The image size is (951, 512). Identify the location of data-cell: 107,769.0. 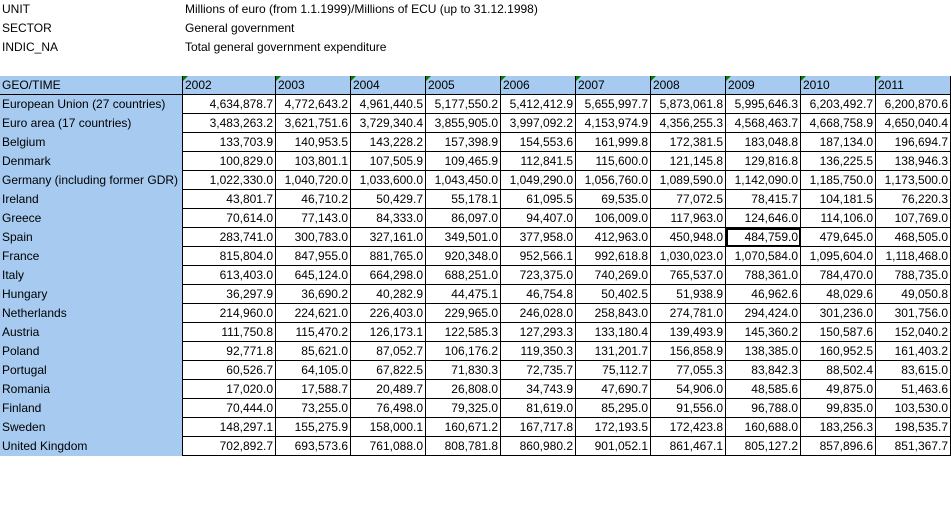
(913, 218).